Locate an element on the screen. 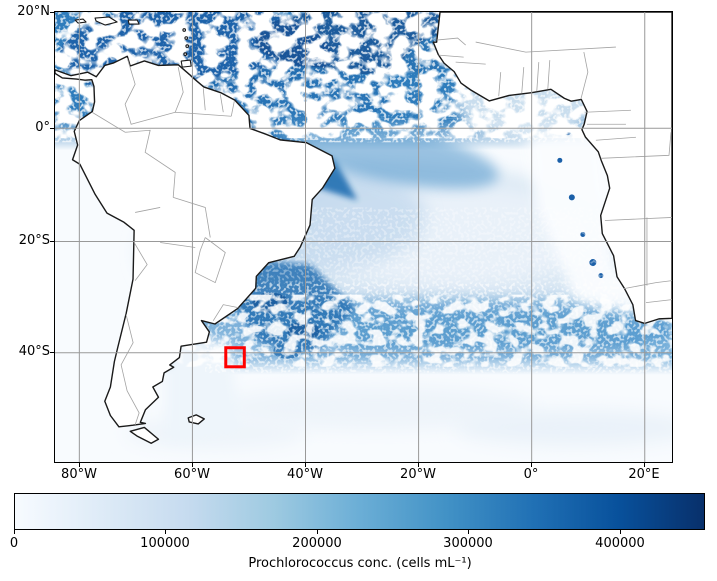  lon-label-60w: 60°W is located at coordinates (192, 474).